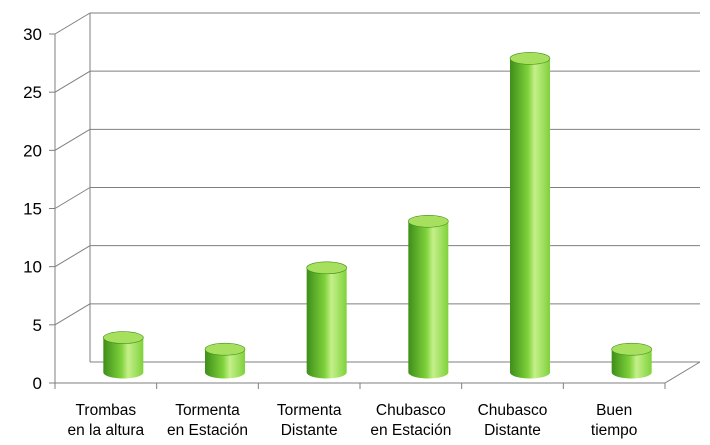 The height and width of the screenshot is (445, 710). What do you see at coordinates (32, 150) in the screenshot?
I see `y-tick-label: 20` at bounding box center [32, 150].